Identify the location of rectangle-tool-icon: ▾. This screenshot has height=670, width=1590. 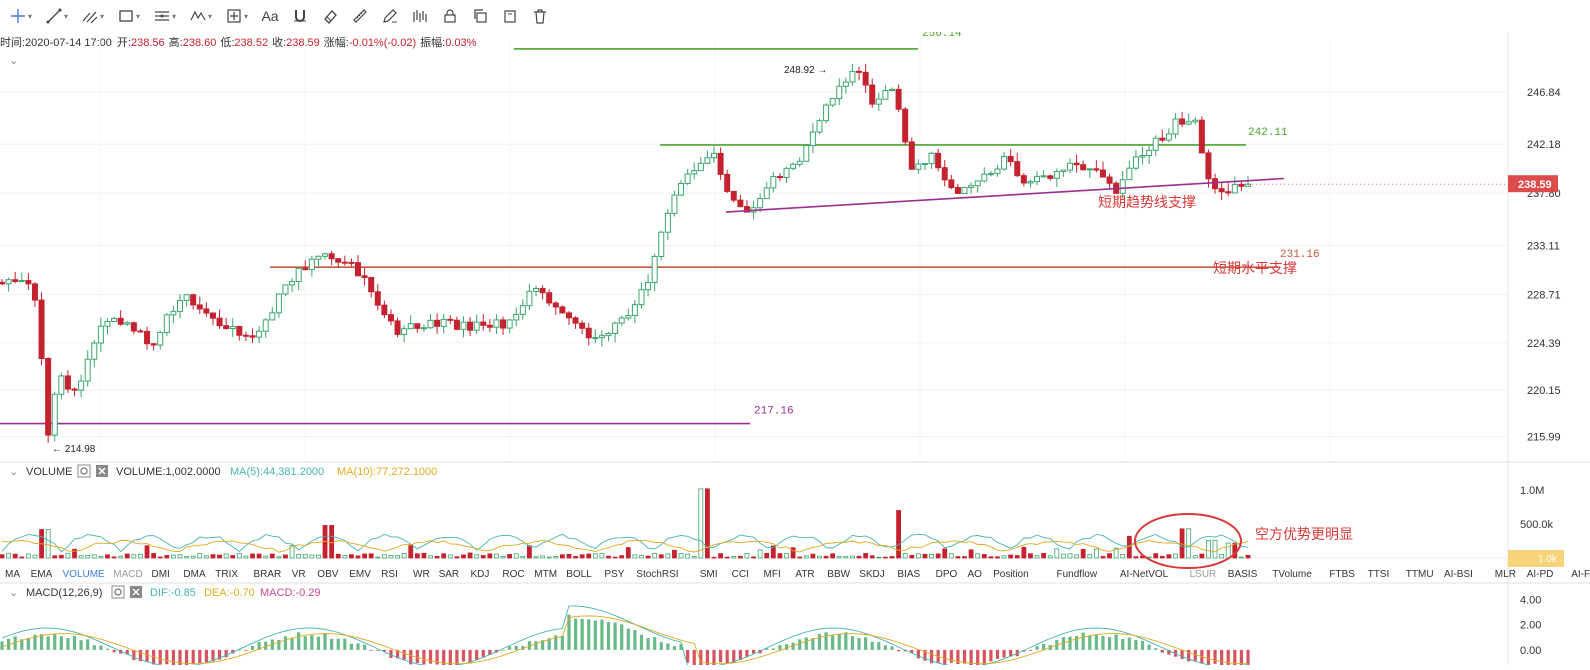
(129, 16).